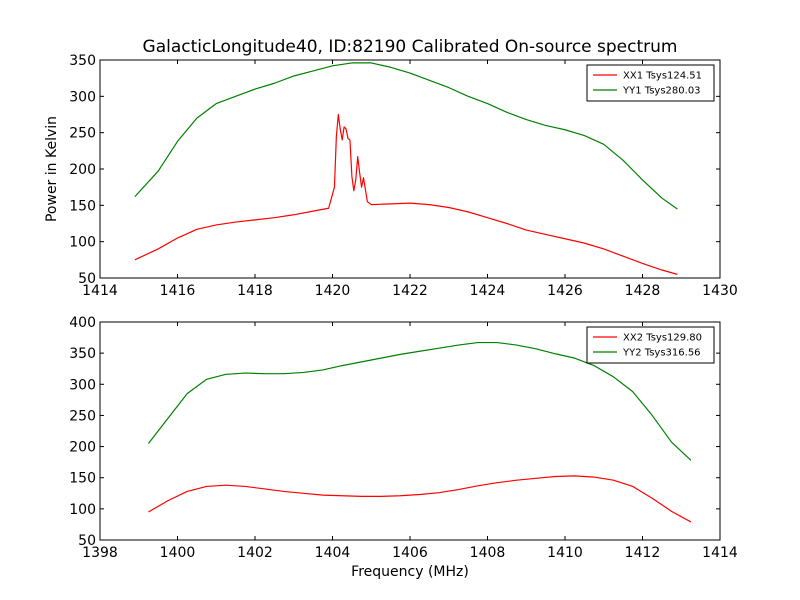  I want to click on y-tick-label-p2-6: 350, so click(82, 354).